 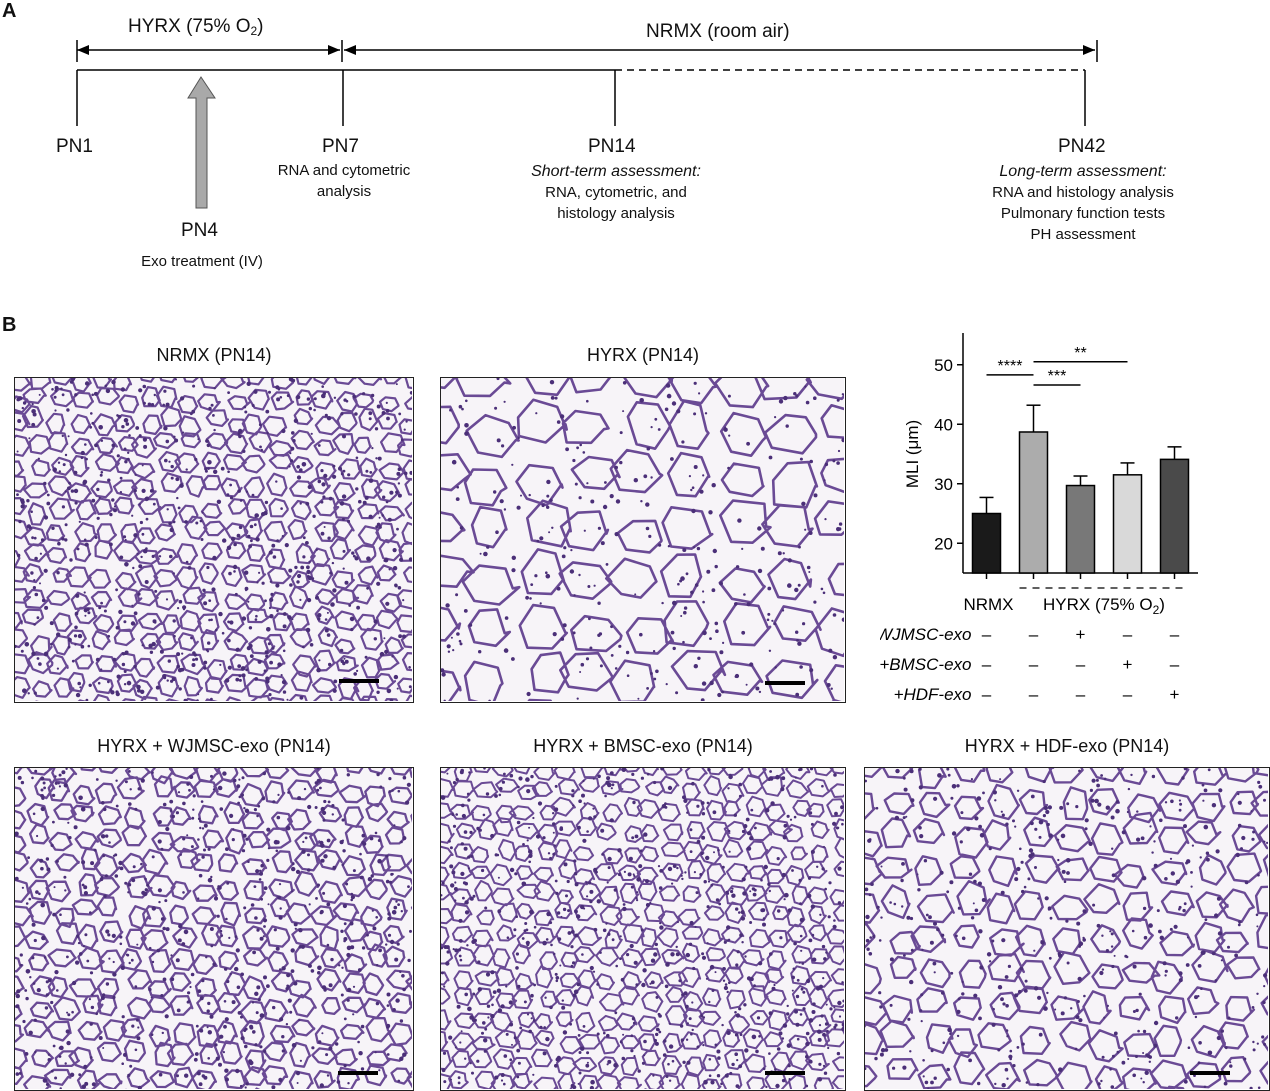 I want to click on micrograph-wjmsc, so click(x=214, y=929).